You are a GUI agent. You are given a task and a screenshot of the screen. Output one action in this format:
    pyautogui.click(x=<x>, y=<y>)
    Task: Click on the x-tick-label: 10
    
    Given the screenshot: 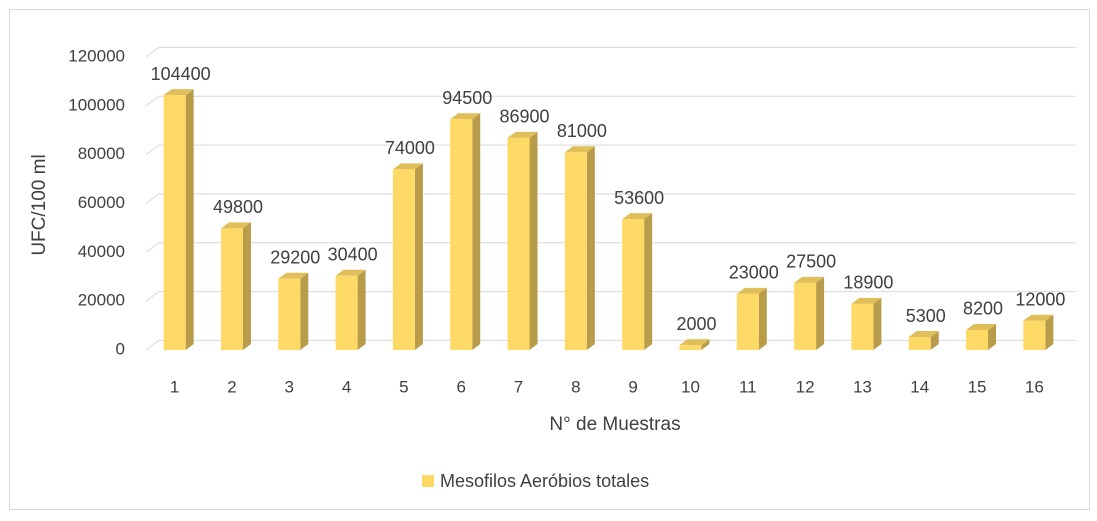 What is the action you would take?
    pyautogui.click(x=690, y=386)
    